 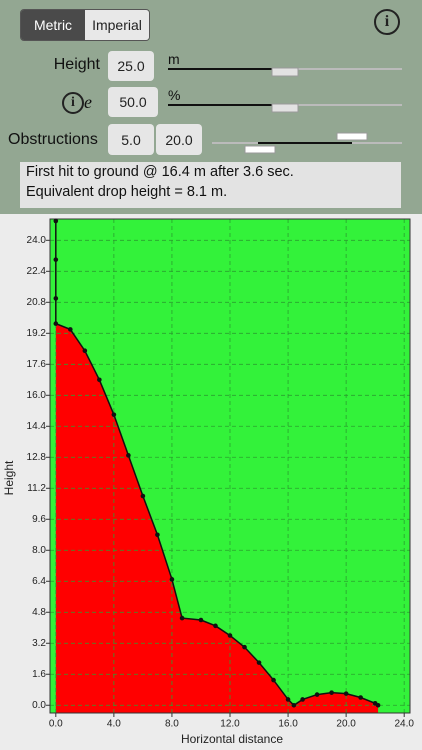 What do you see at coordinates (39, 519) in the screenshot?
I see `y-tick-label: 9.6` at bounding box center [39, 519].